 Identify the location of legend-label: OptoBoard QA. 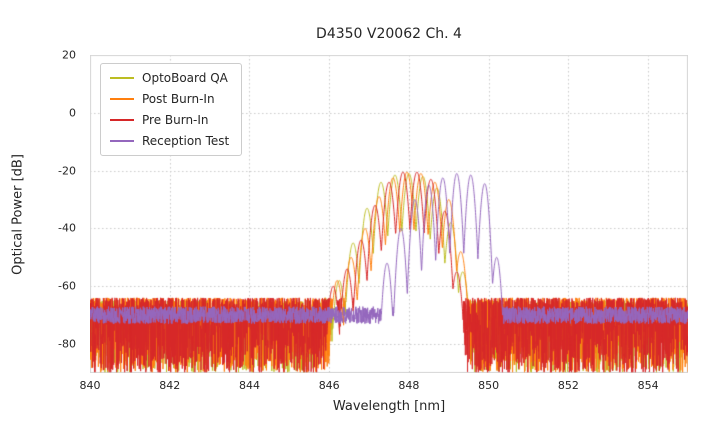
(185, 78).